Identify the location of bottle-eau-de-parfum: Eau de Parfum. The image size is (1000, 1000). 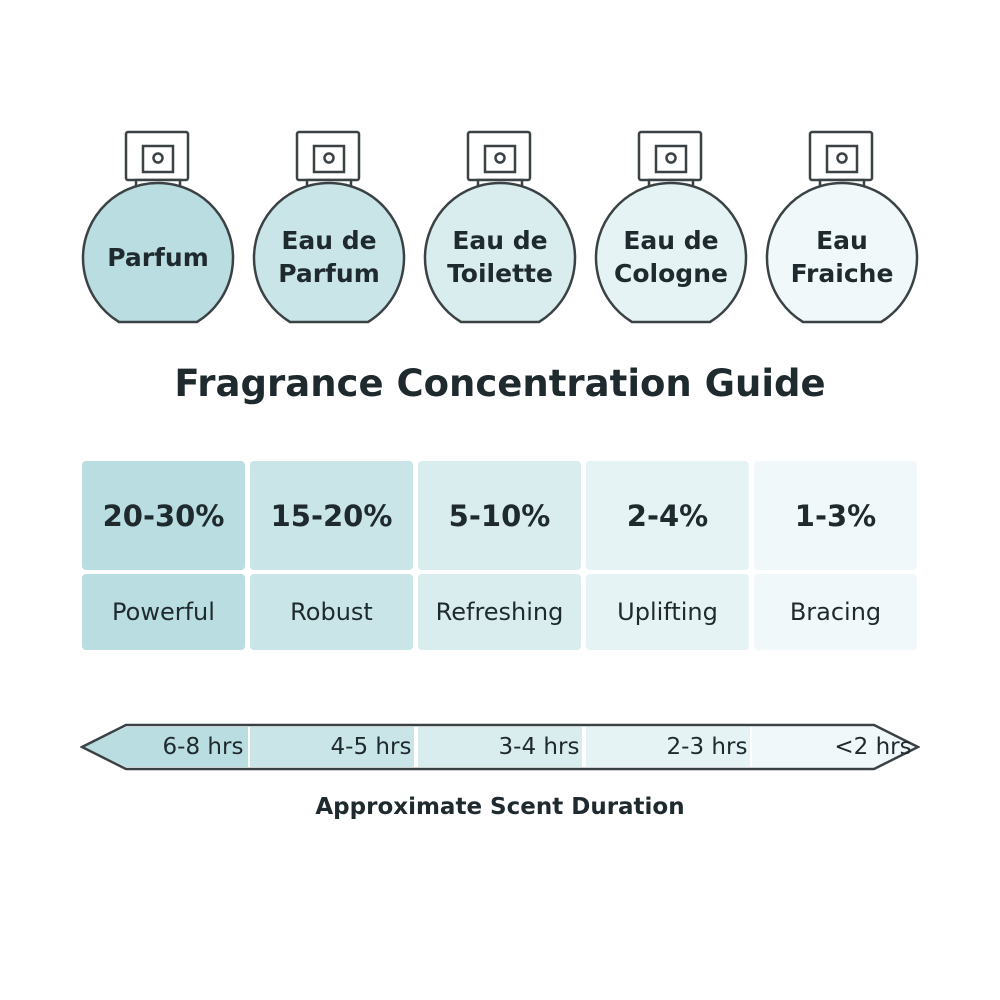
(329, 225).